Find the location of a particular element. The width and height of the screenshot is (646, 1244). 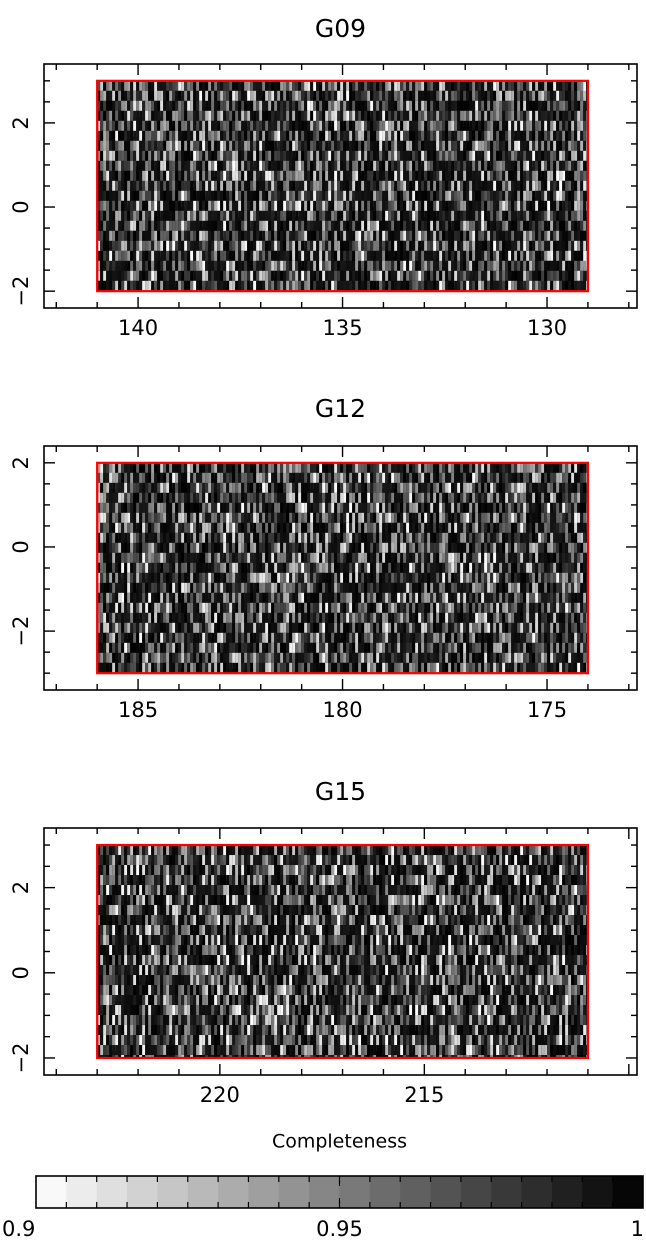

x-tick-label: 180 is located at coordinates (342, 710).